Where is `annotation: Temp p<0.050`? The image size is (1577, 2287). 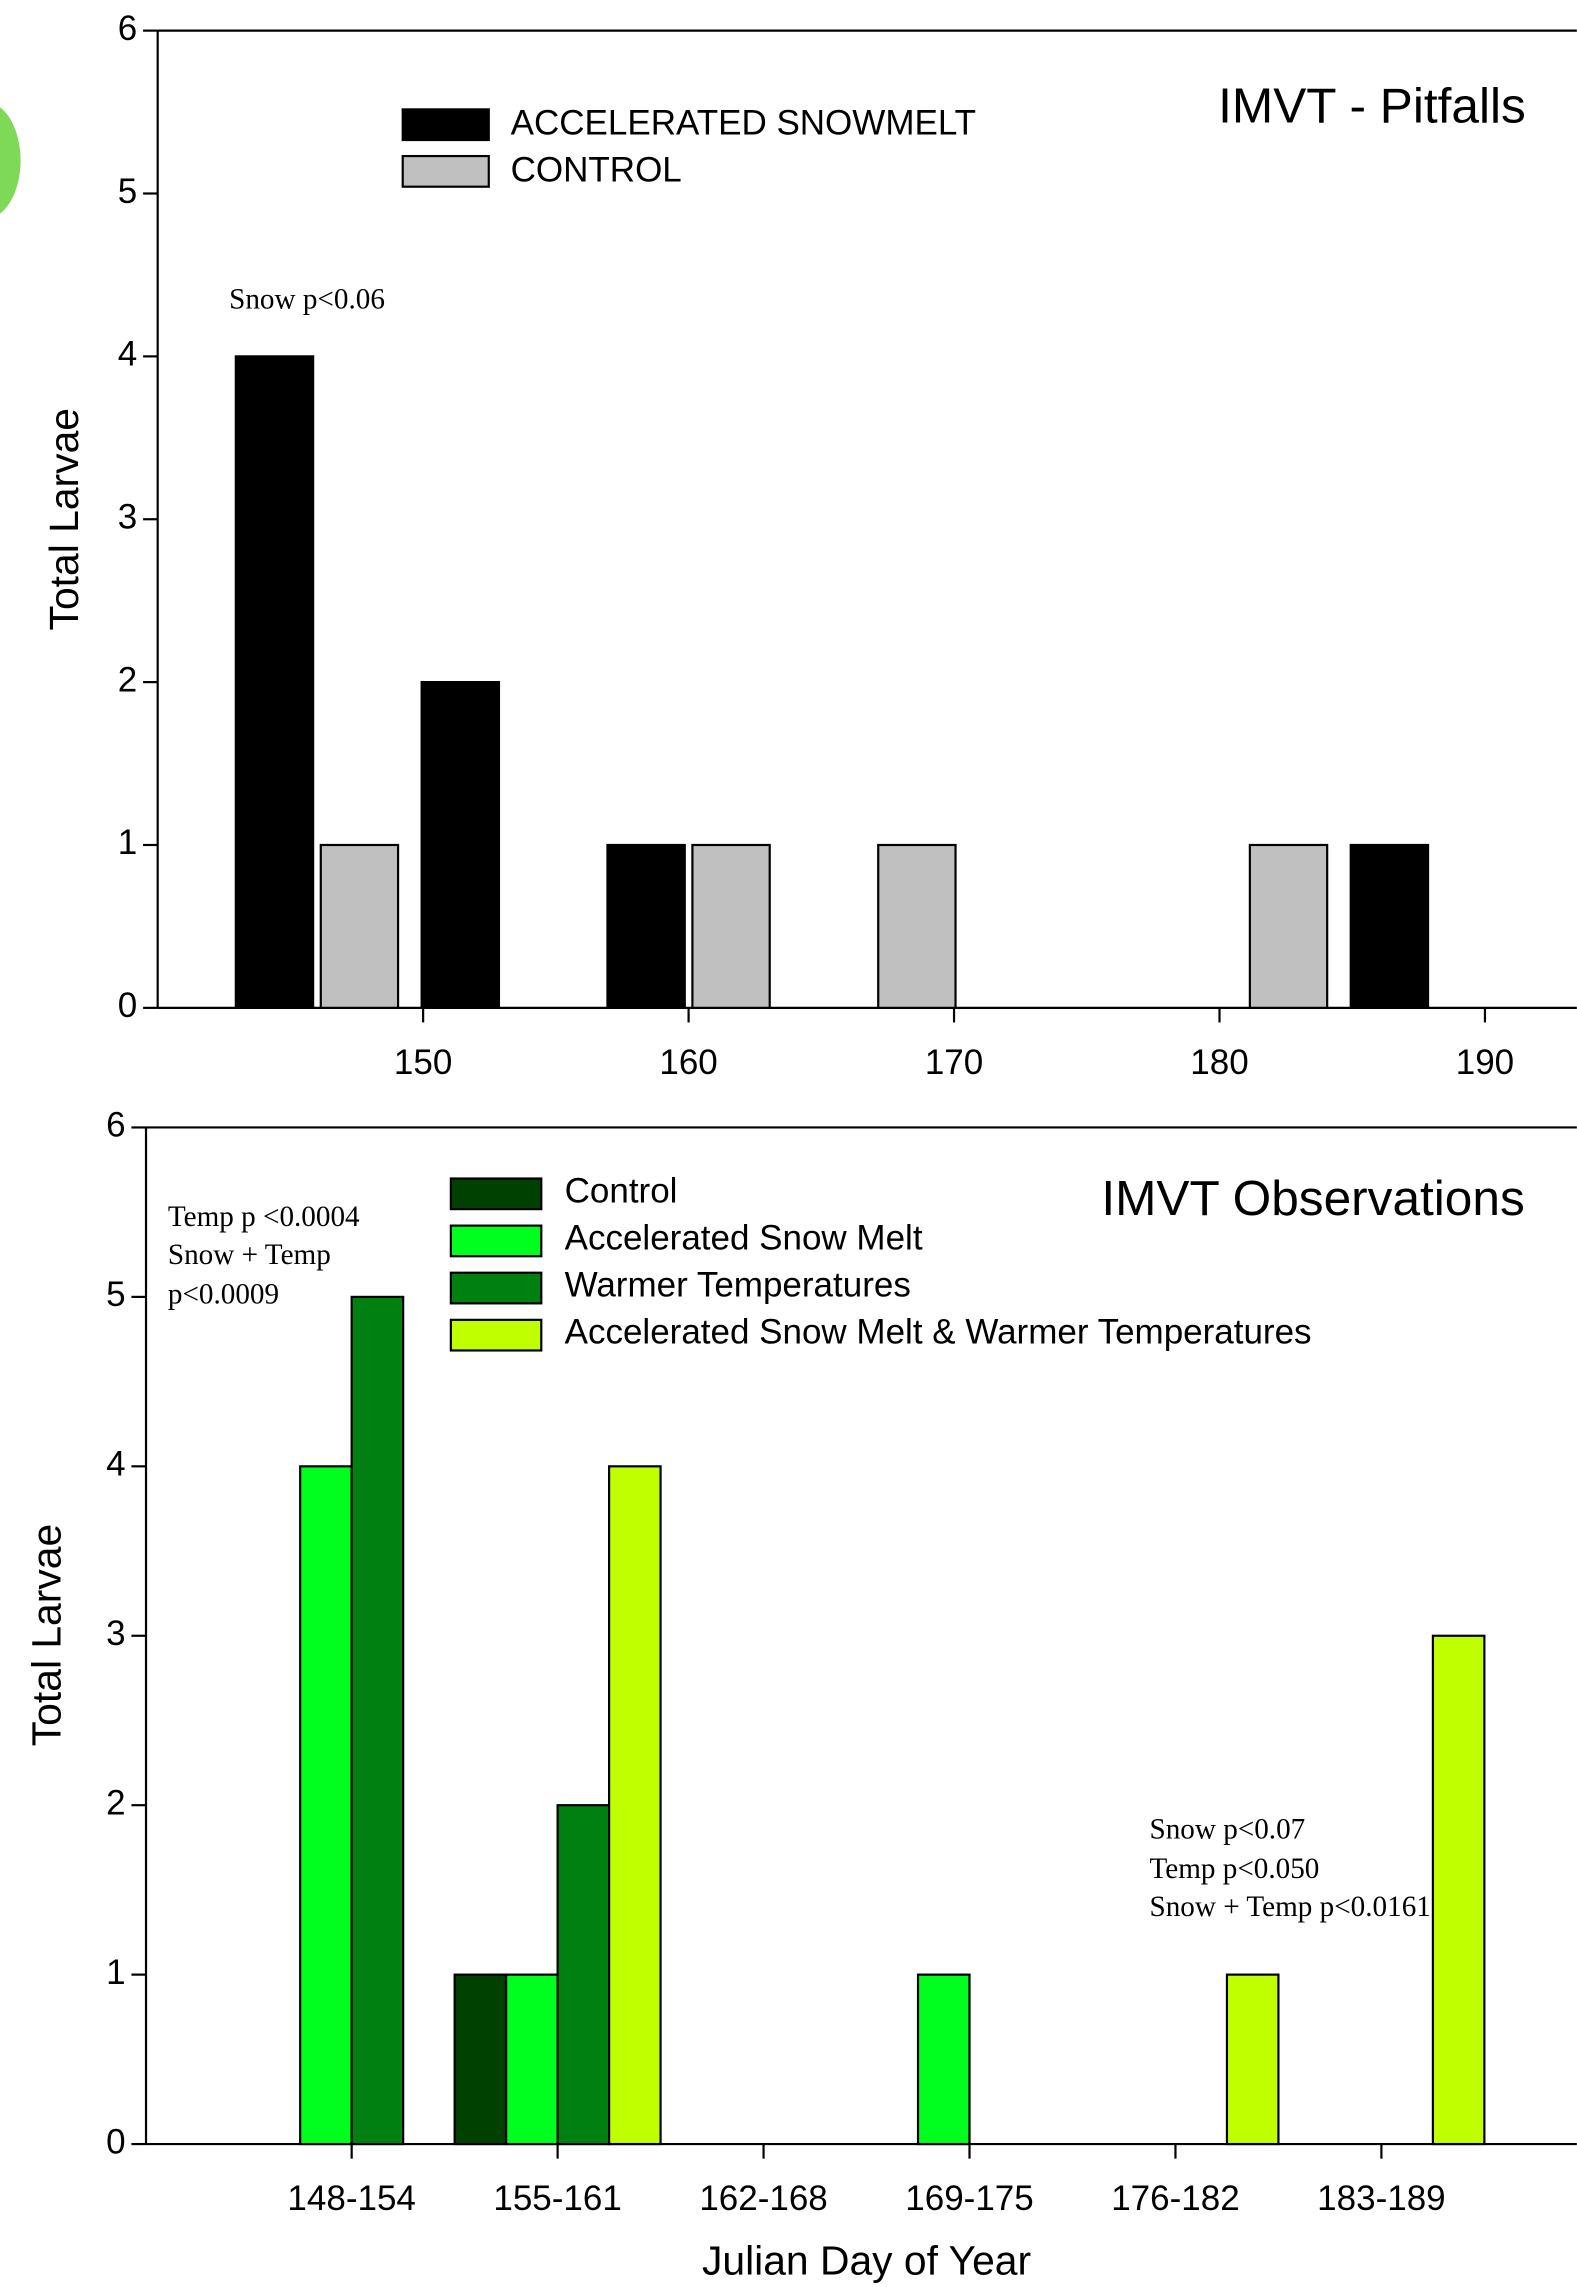
annotation: Temp p<0.050 is located at coordinates (1234, 1869).